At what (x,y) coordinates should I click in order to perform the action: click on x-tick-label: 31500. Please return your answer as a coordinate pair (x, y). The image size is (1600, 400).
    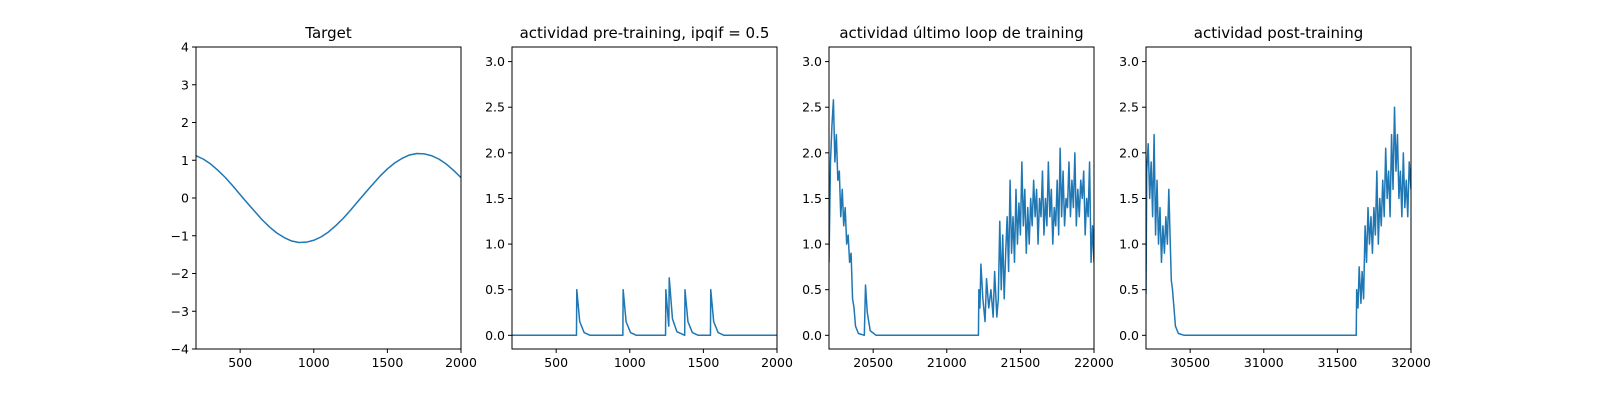
    Looking at the image, I should click on (1338, 362).